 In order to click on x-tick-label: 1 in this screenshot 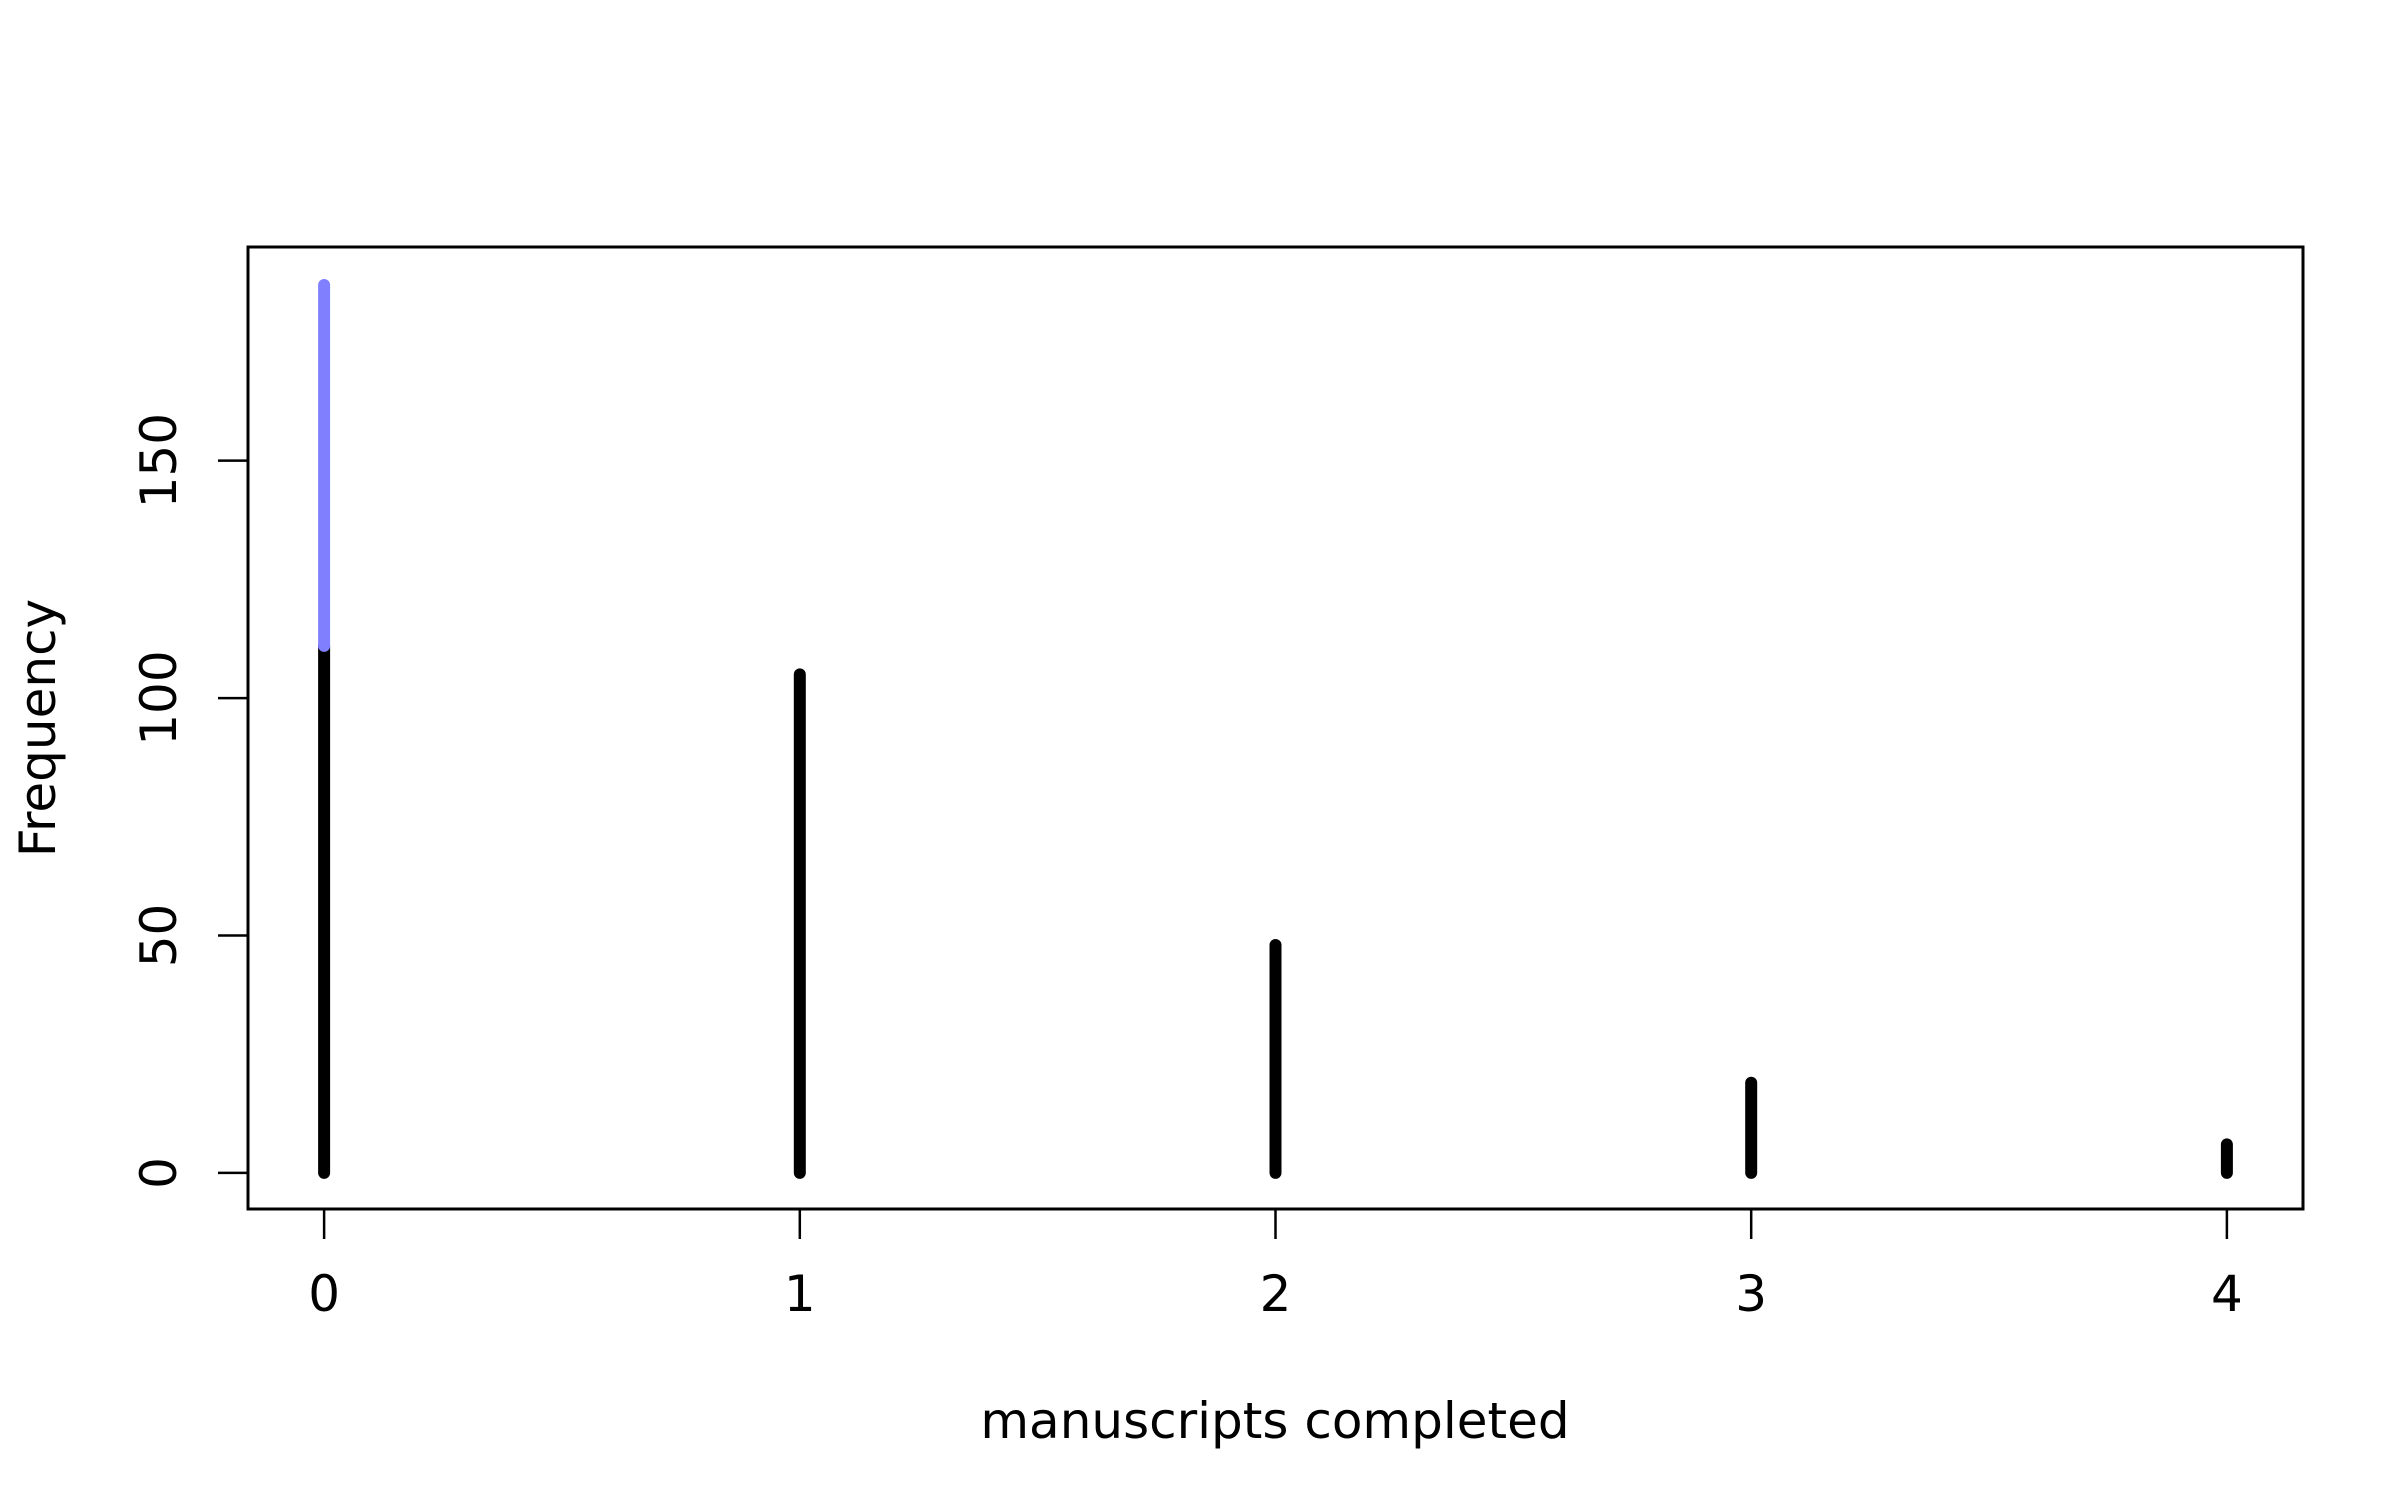, I will do `click(800, 1294)`.